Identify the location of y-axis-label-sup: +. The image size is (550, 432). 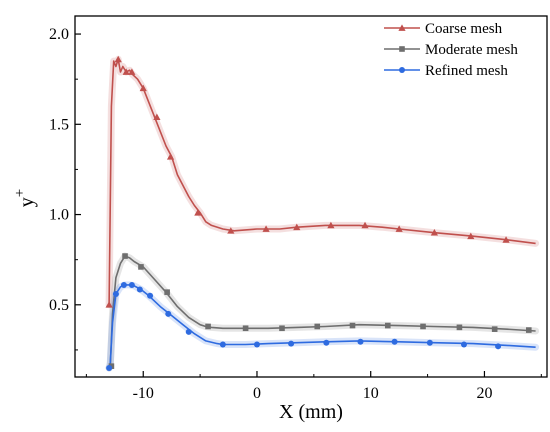
(20, 193).